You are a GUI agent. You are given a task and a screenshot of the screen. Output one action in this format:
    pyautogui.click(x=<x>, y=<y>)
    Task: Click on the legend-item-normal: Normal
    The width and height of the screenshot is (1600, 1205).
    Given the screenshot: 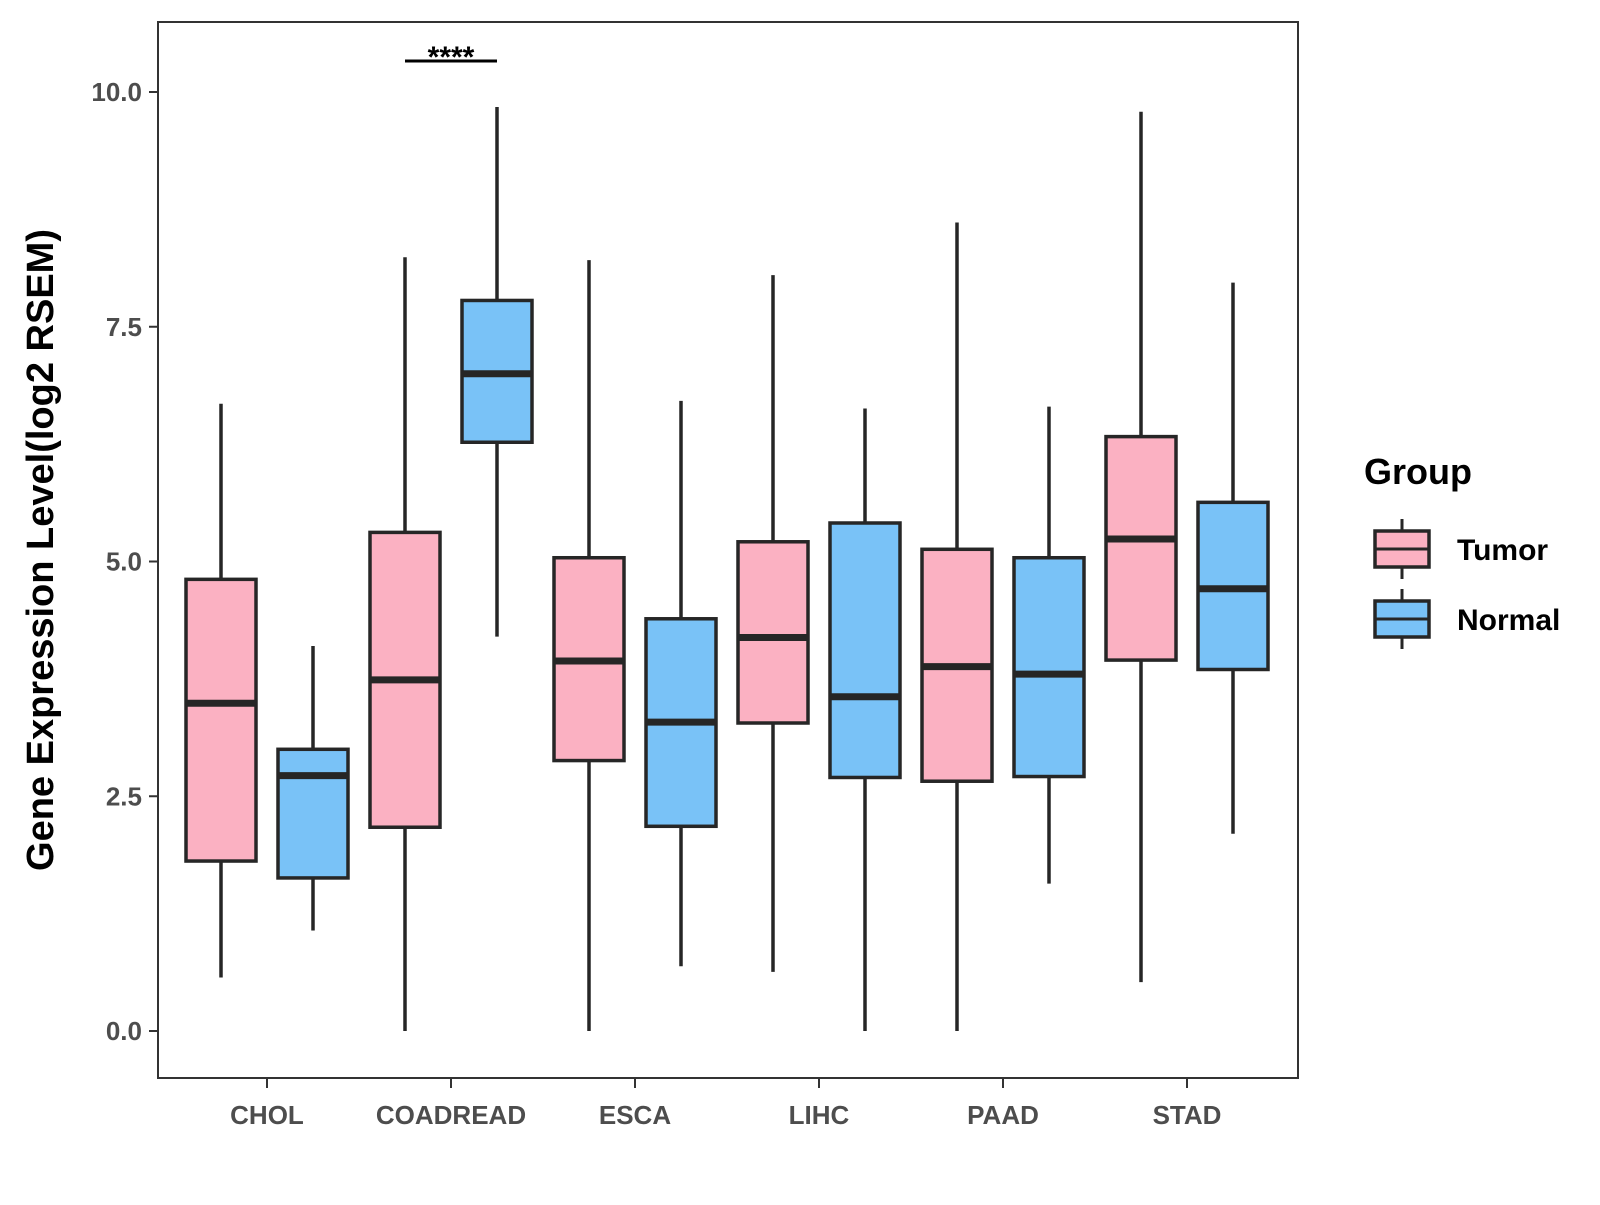 What is the action you would take?
    pyautogui.click(x=1466, y=619)
    